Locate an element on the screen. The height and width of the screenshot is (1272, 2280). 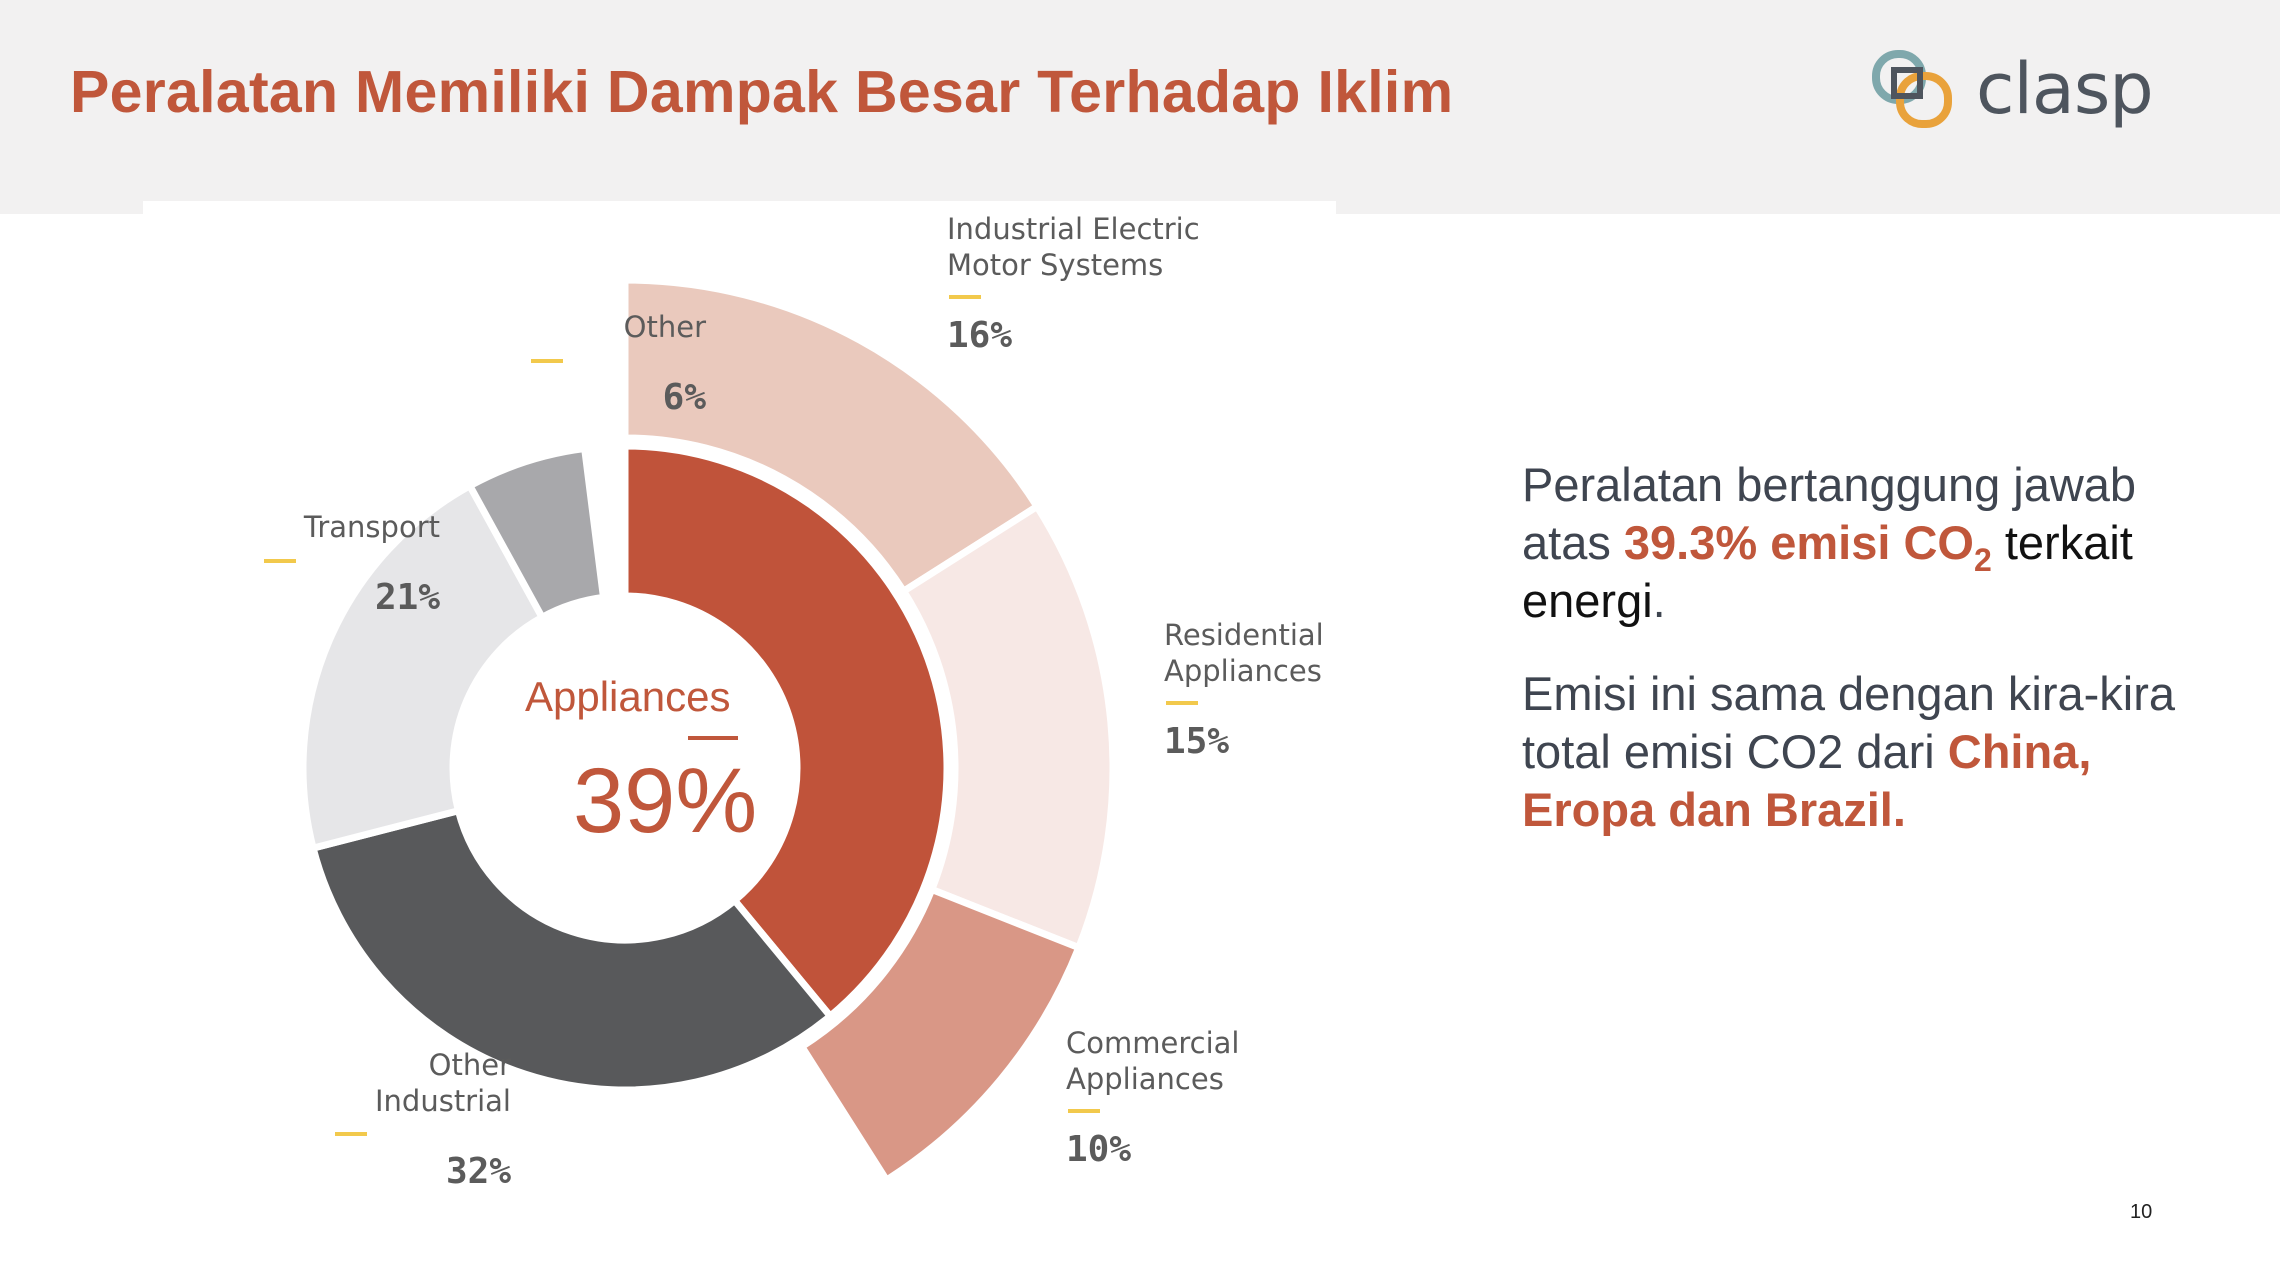
clasp-logo: clasp is located at coordinates (2022, 98).